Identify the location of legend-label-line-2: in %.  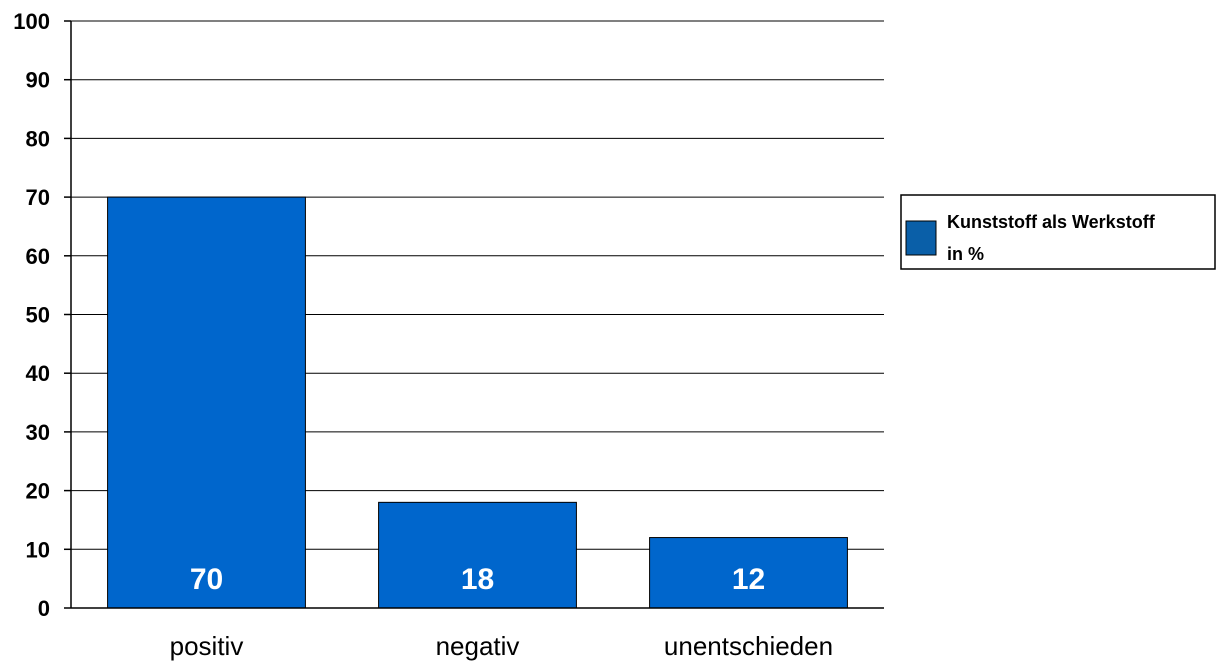
(965, 254).